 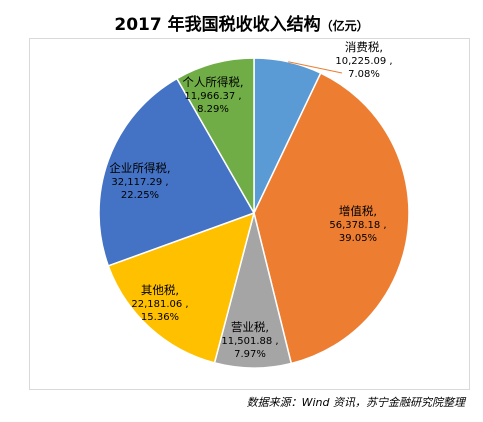 What do you see at coordinates (139, 181) in the screenshot?
I see `slice-label-5: 企业所得税, 32,117.29 , 22.25%` at bounding box center [139, 181].